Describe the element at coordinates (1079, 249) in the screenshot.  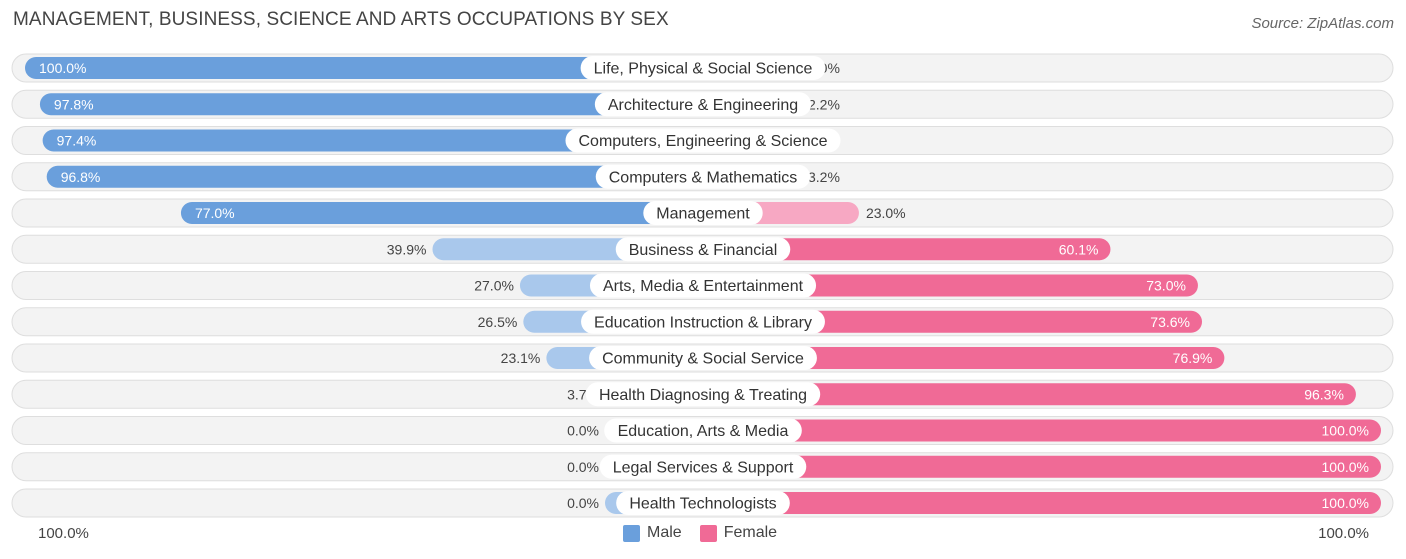
I see `value-label-female: 60.1%` at that location.